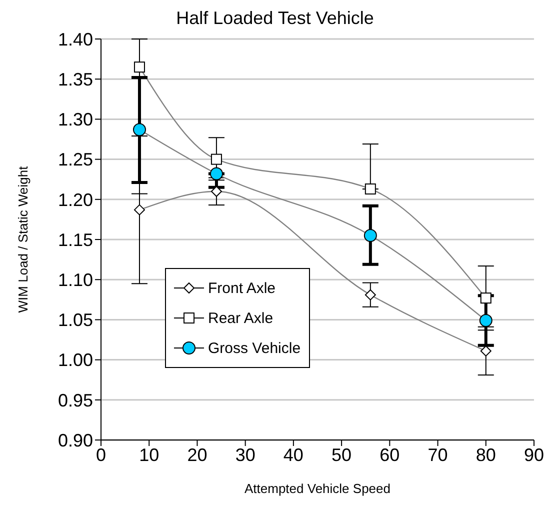 The width and height of the screenshot is (550, 518). Describe the element at coordinates (241, 318) in the screenshot. I see `legend-label: Rear Axle` at that location.